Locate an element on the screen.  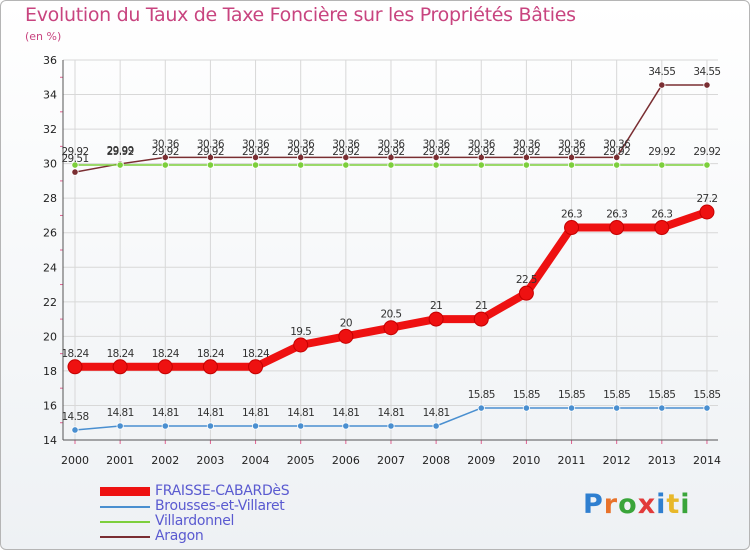
data-label: 15.85 is located at coordinates (706, 395).